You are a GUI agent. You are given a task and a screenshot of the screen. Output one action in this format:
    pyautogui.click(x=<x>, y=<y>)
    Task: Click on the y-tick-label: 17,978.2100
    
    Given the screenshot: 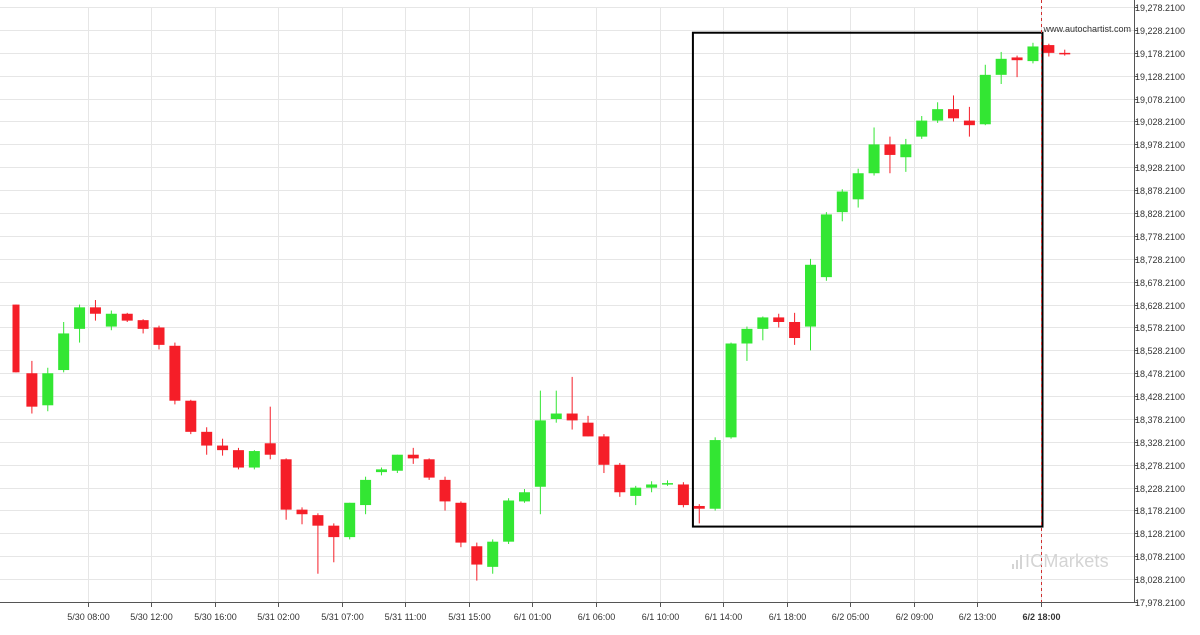 What is the action you would take?
    pyautogui.click(x=1160, y=603)
    